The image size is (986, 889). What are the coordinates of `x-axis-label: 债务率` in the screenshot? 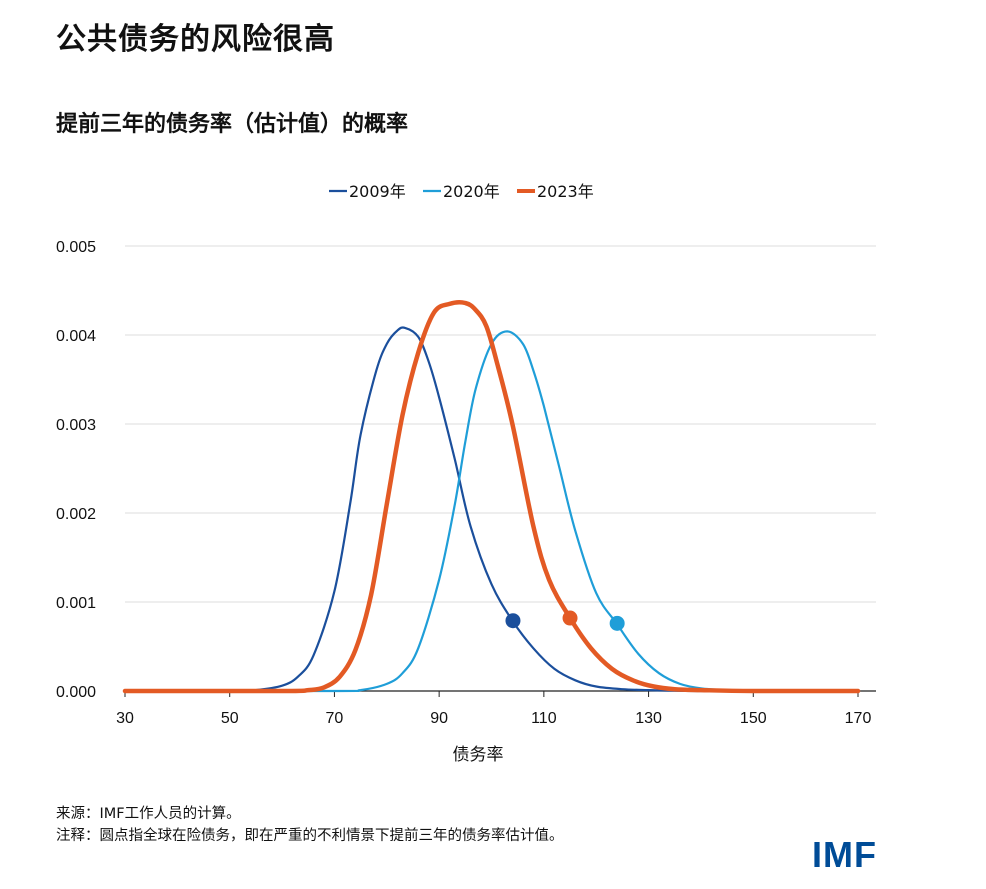 It's located at (478, 755).